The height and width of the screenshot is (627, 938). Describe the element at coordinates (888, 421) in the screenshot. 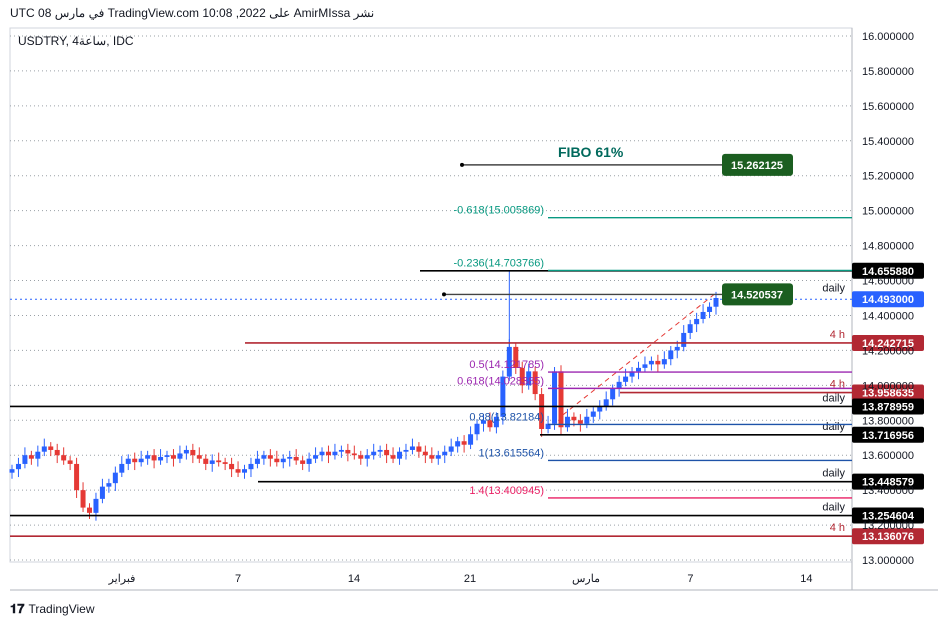

I see `y-tick-label: 13.800000` at that location.